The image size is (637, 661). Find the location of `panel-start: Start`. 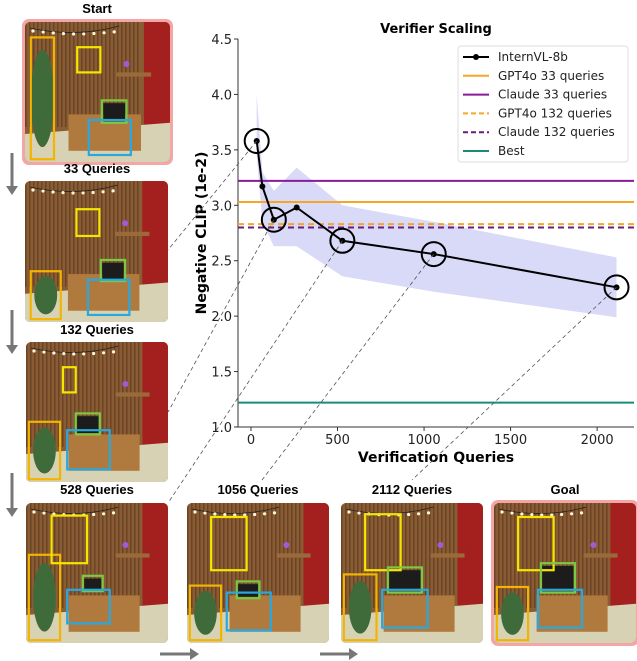

panel-start: Start is located at coordinates (97, 83).